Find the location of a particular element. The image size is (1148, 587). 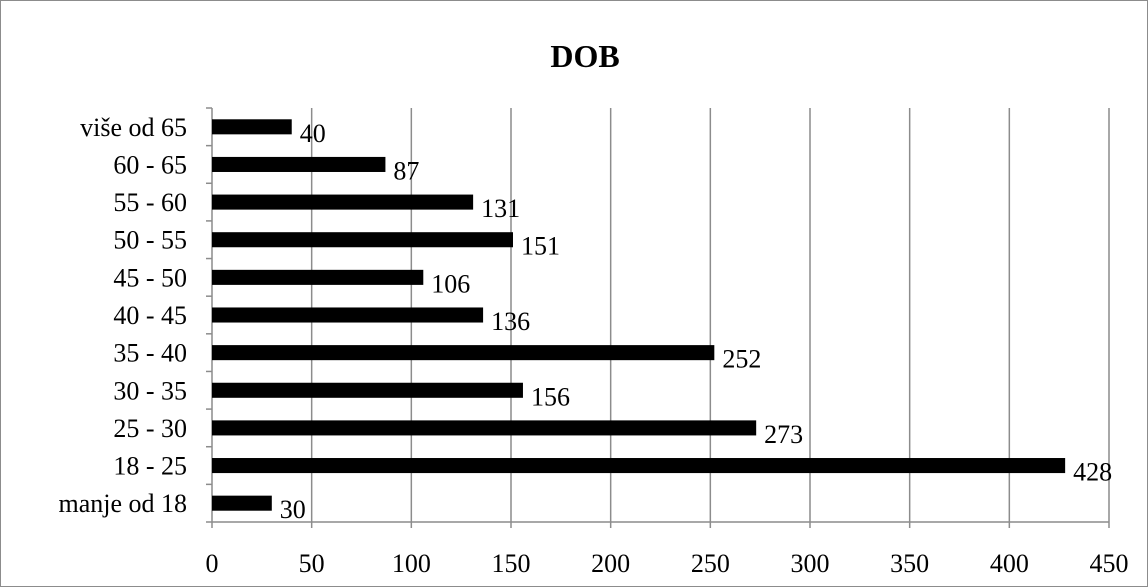

x-tick-label: 300 is located at coordinates (810, 563).